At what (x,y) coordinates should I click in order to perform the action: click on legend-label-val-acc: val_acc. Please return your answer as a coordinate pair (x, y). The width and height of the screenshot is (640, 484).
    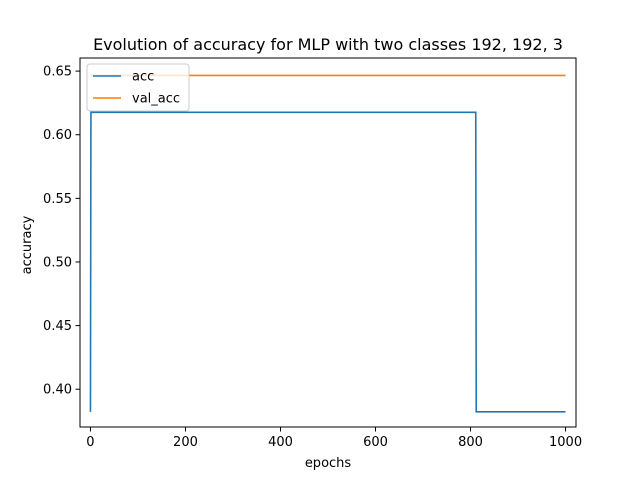
    Looking at the image, I should click on (156, 99).